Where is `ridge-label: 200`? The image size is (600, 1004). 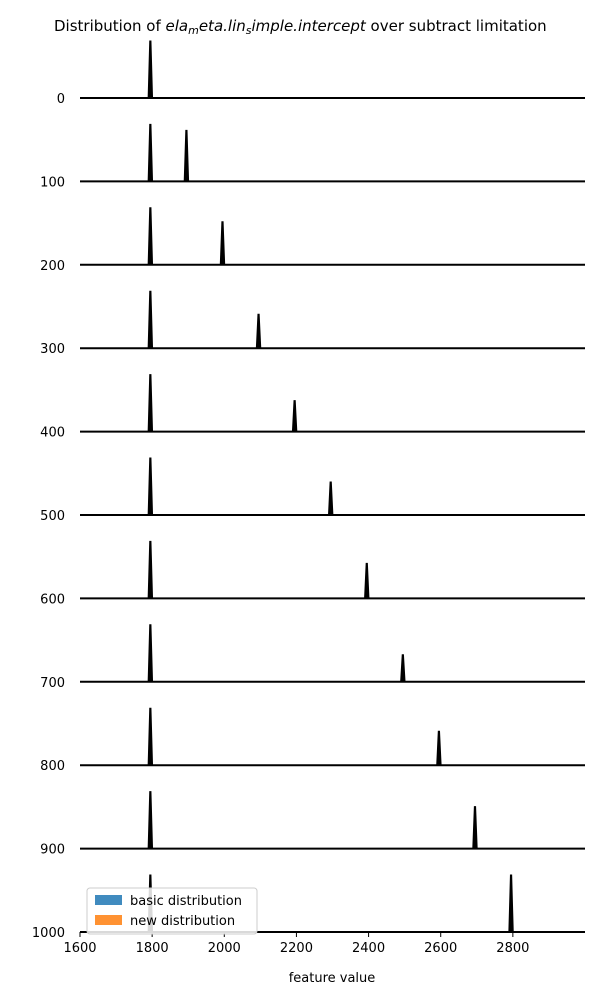 ridge-label: 200 is located at coordinates (52, 266).